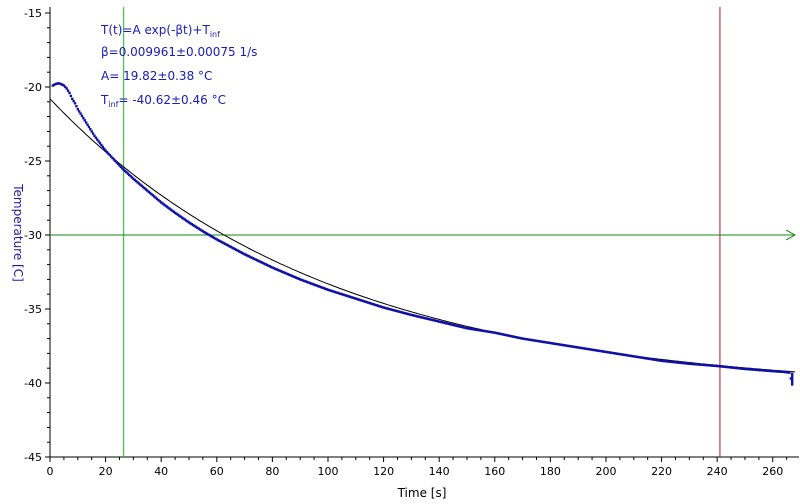 This screenshot has height=504, width=800. I want to click on x-tick-label: 260, so click(772, 471).